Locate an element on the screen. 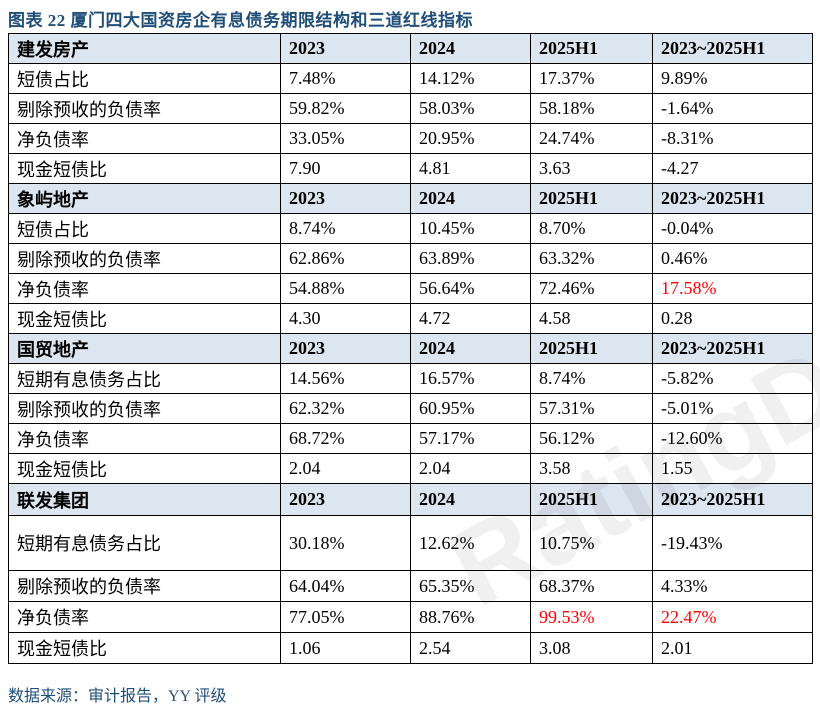  cell: 60.95% is located at coordinates (470, 408).